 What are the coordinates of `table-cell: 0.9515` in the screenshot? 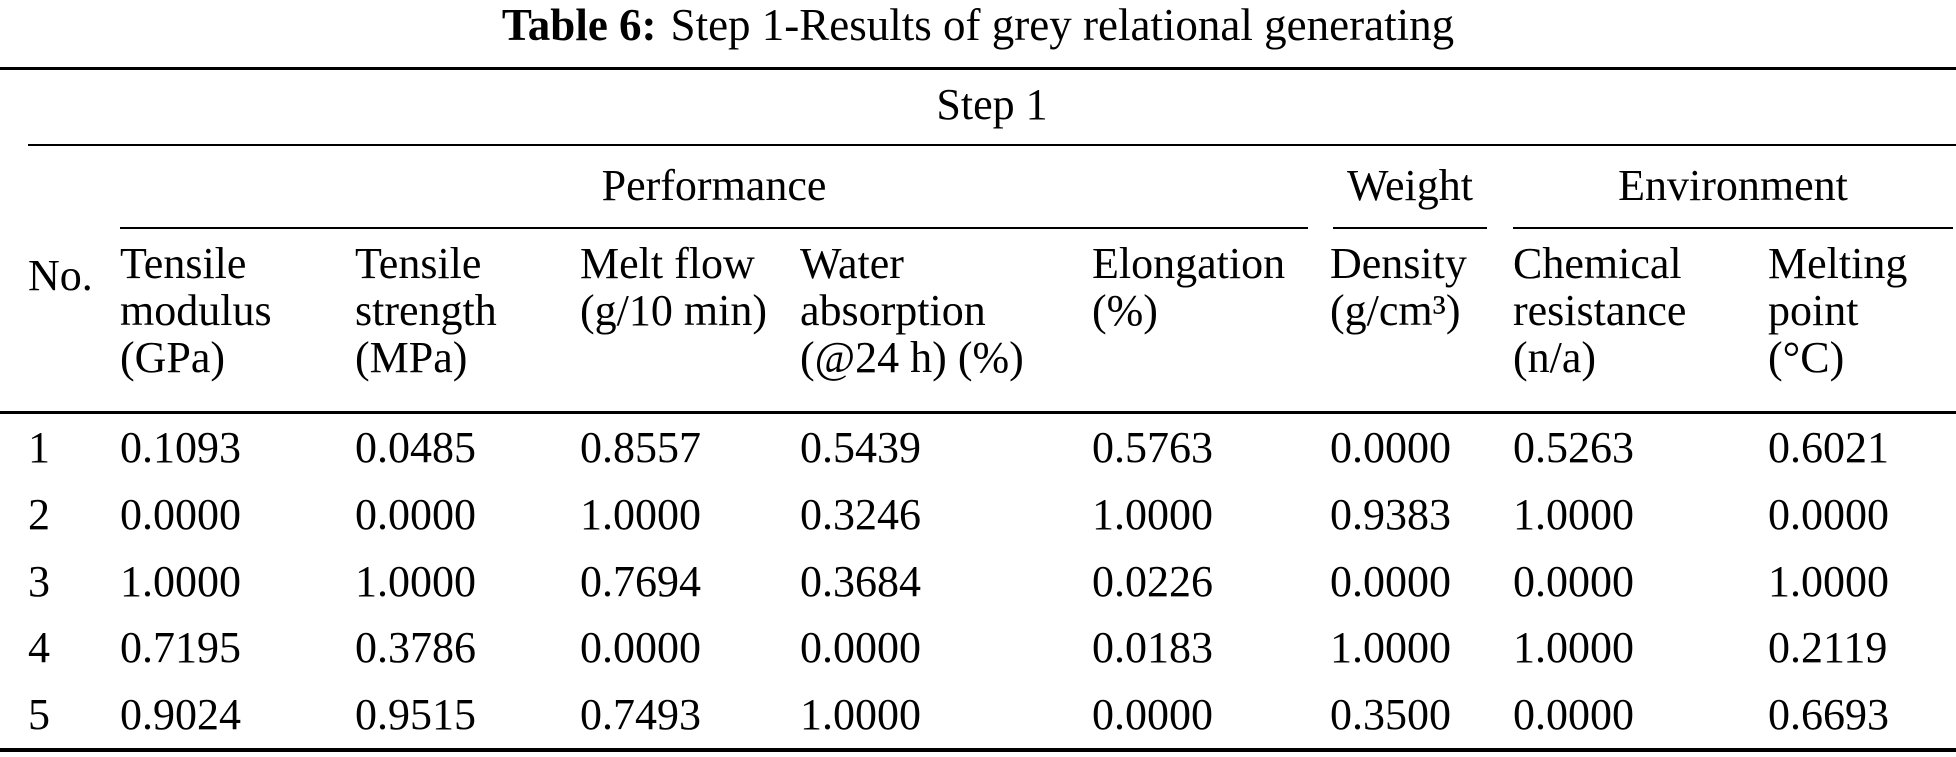 It's located at (415, 714).